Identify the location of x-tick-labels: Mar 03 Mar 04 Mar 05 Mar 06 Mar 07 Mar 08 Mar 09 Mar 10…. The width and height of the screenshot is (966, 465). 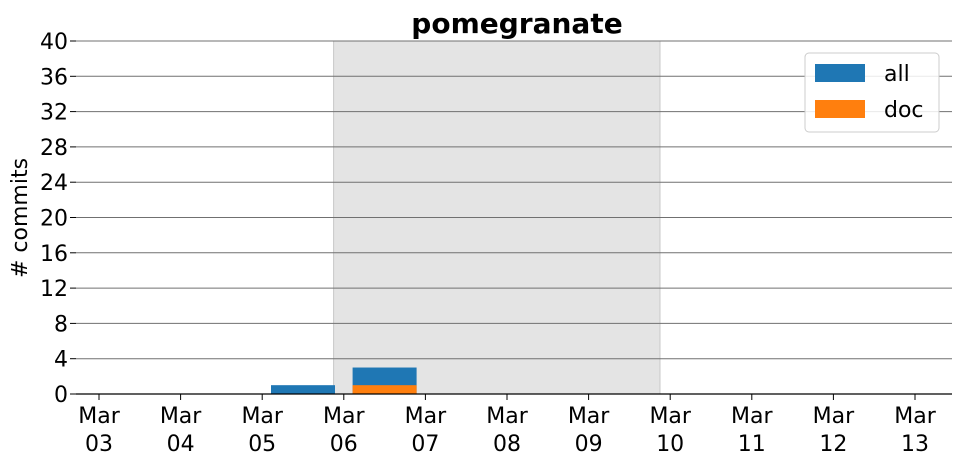
(507, 425).